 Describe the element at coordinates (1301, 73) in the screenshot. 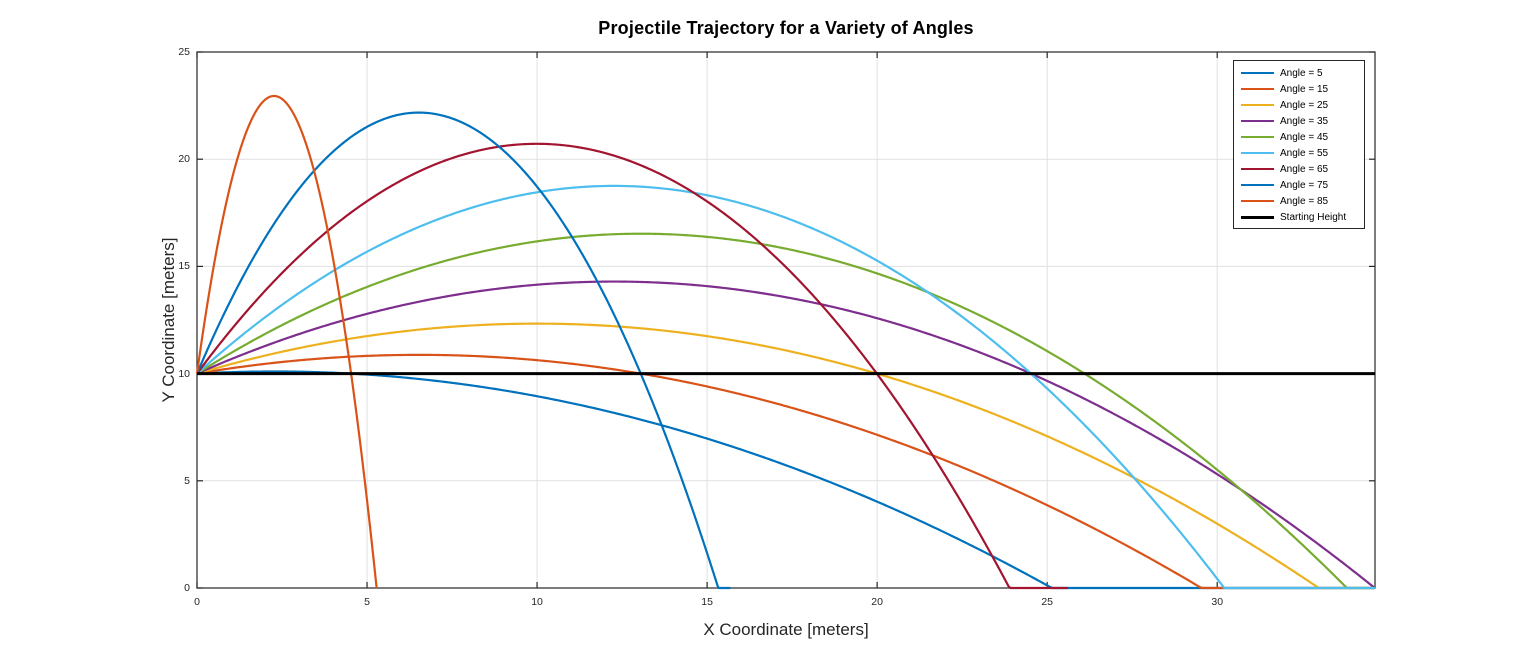

I see `legend-entry-label: Angle = 5` at that location.